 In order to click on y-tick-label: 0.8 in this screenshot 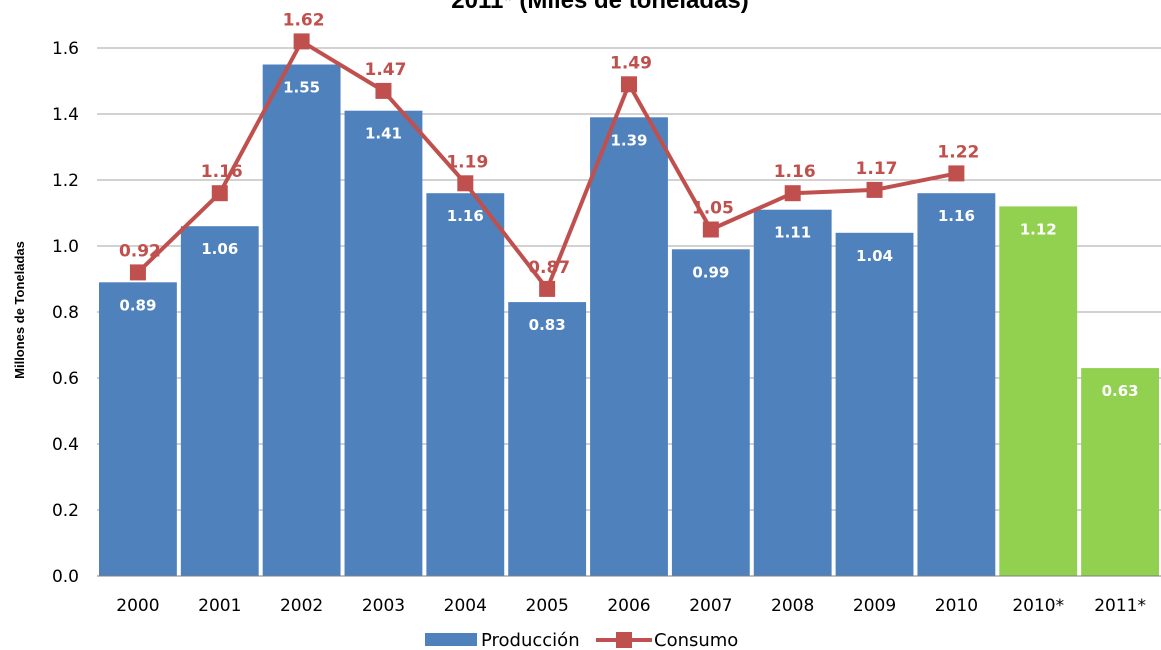, I will do `click(65, 313)`.